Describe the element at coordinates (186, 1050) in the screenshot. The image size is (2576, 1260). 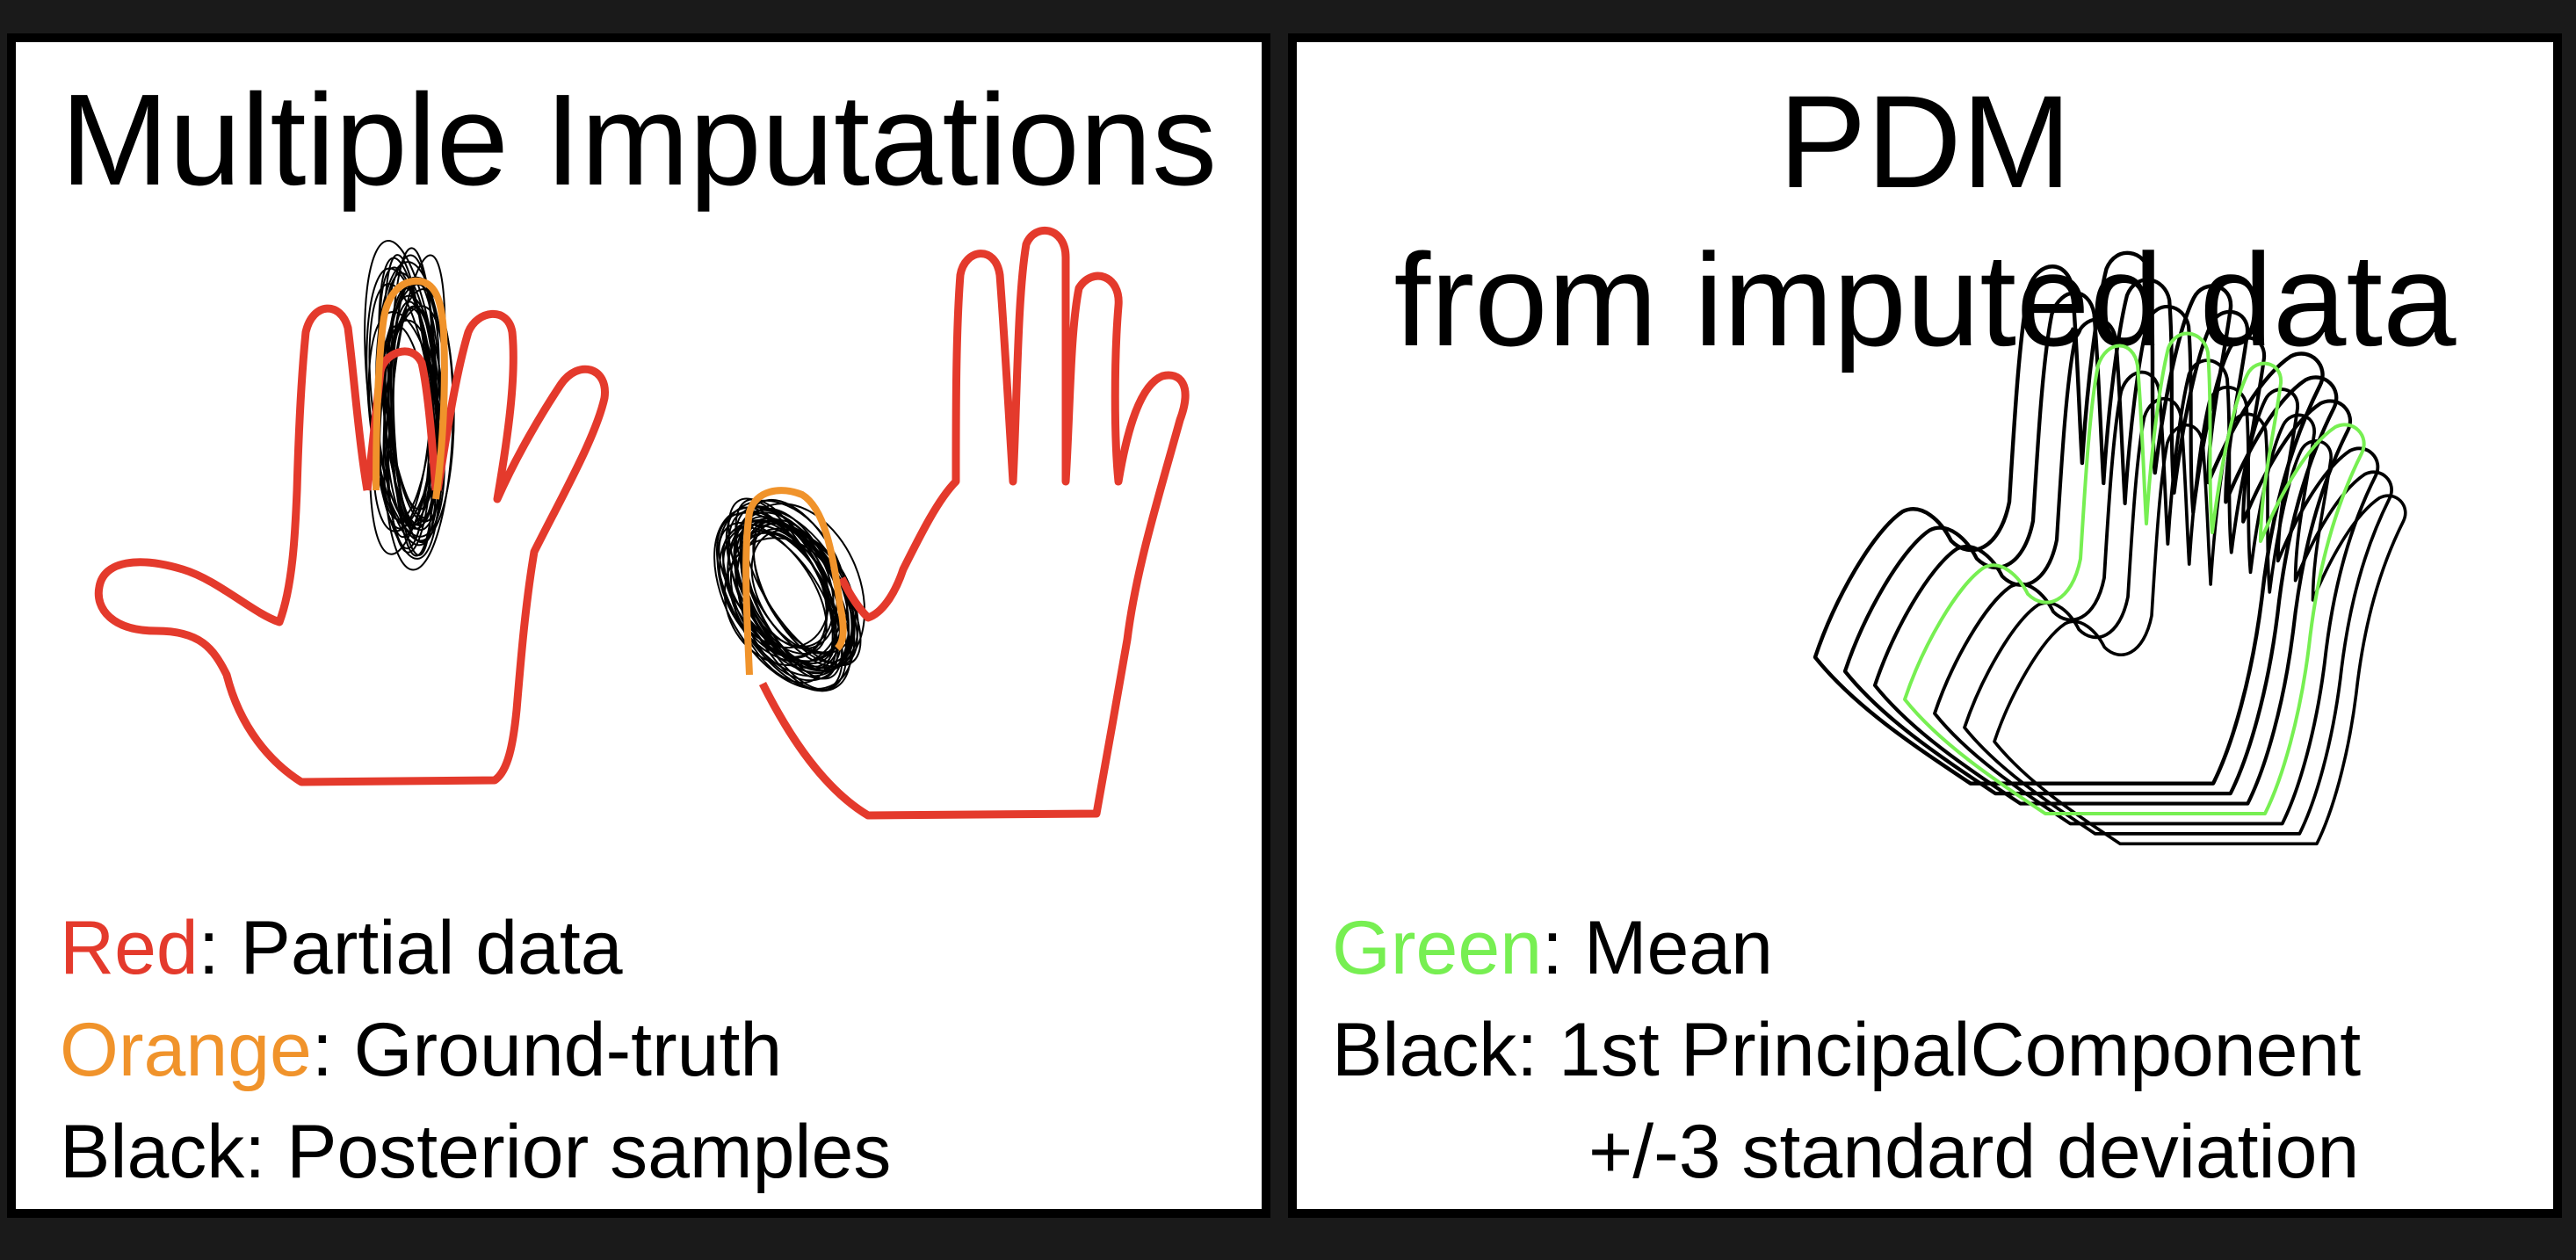
I see `legend-key-orange: Orange` at that location.